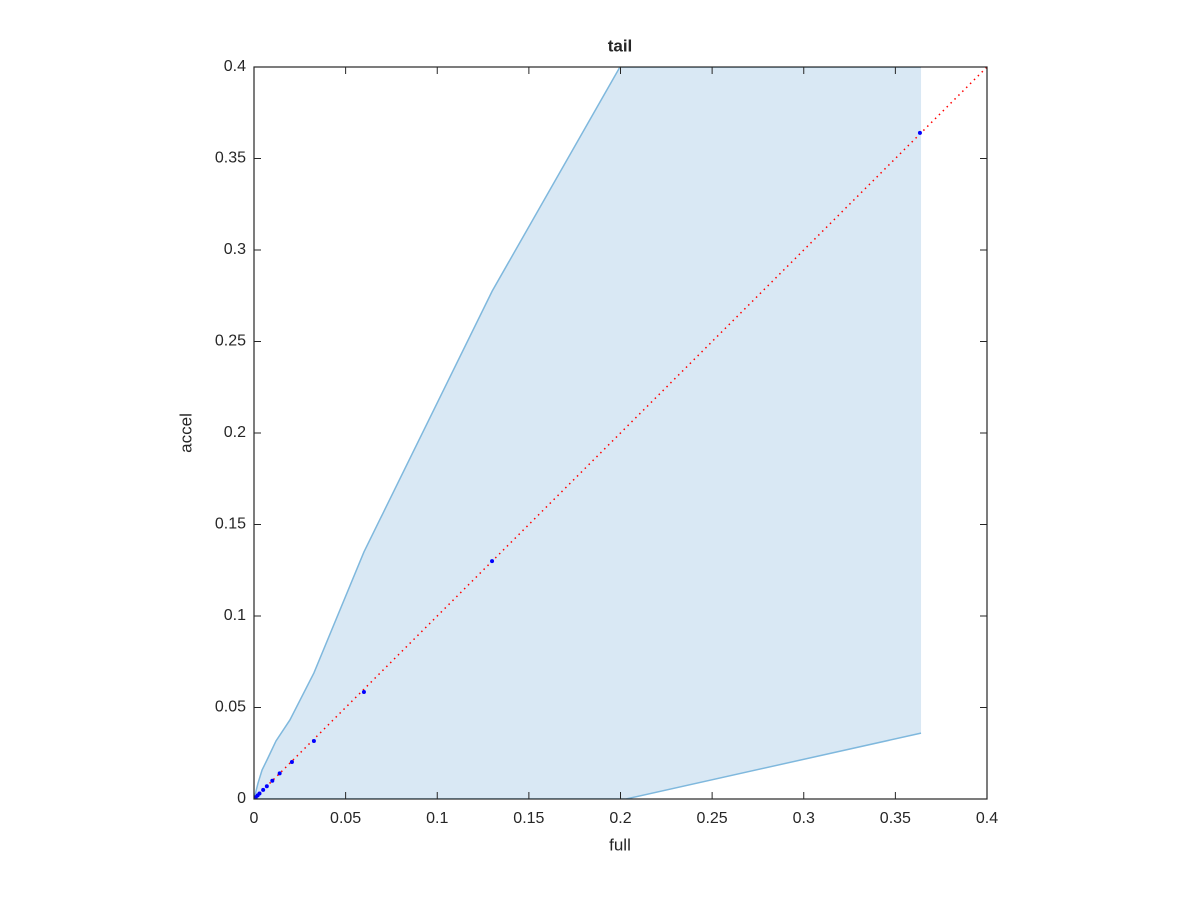 The width and height of the screenshot is (1200, 900). I want to click on y-tick-label: 0.1, so click(235, 615).